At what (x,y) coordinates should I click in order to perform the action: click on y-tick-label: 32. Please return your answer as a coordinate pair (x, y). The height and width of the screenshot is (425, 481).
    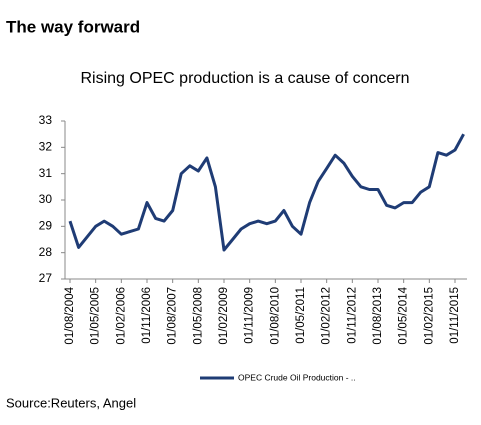
    Looking at the image, I should click on (46, 147).